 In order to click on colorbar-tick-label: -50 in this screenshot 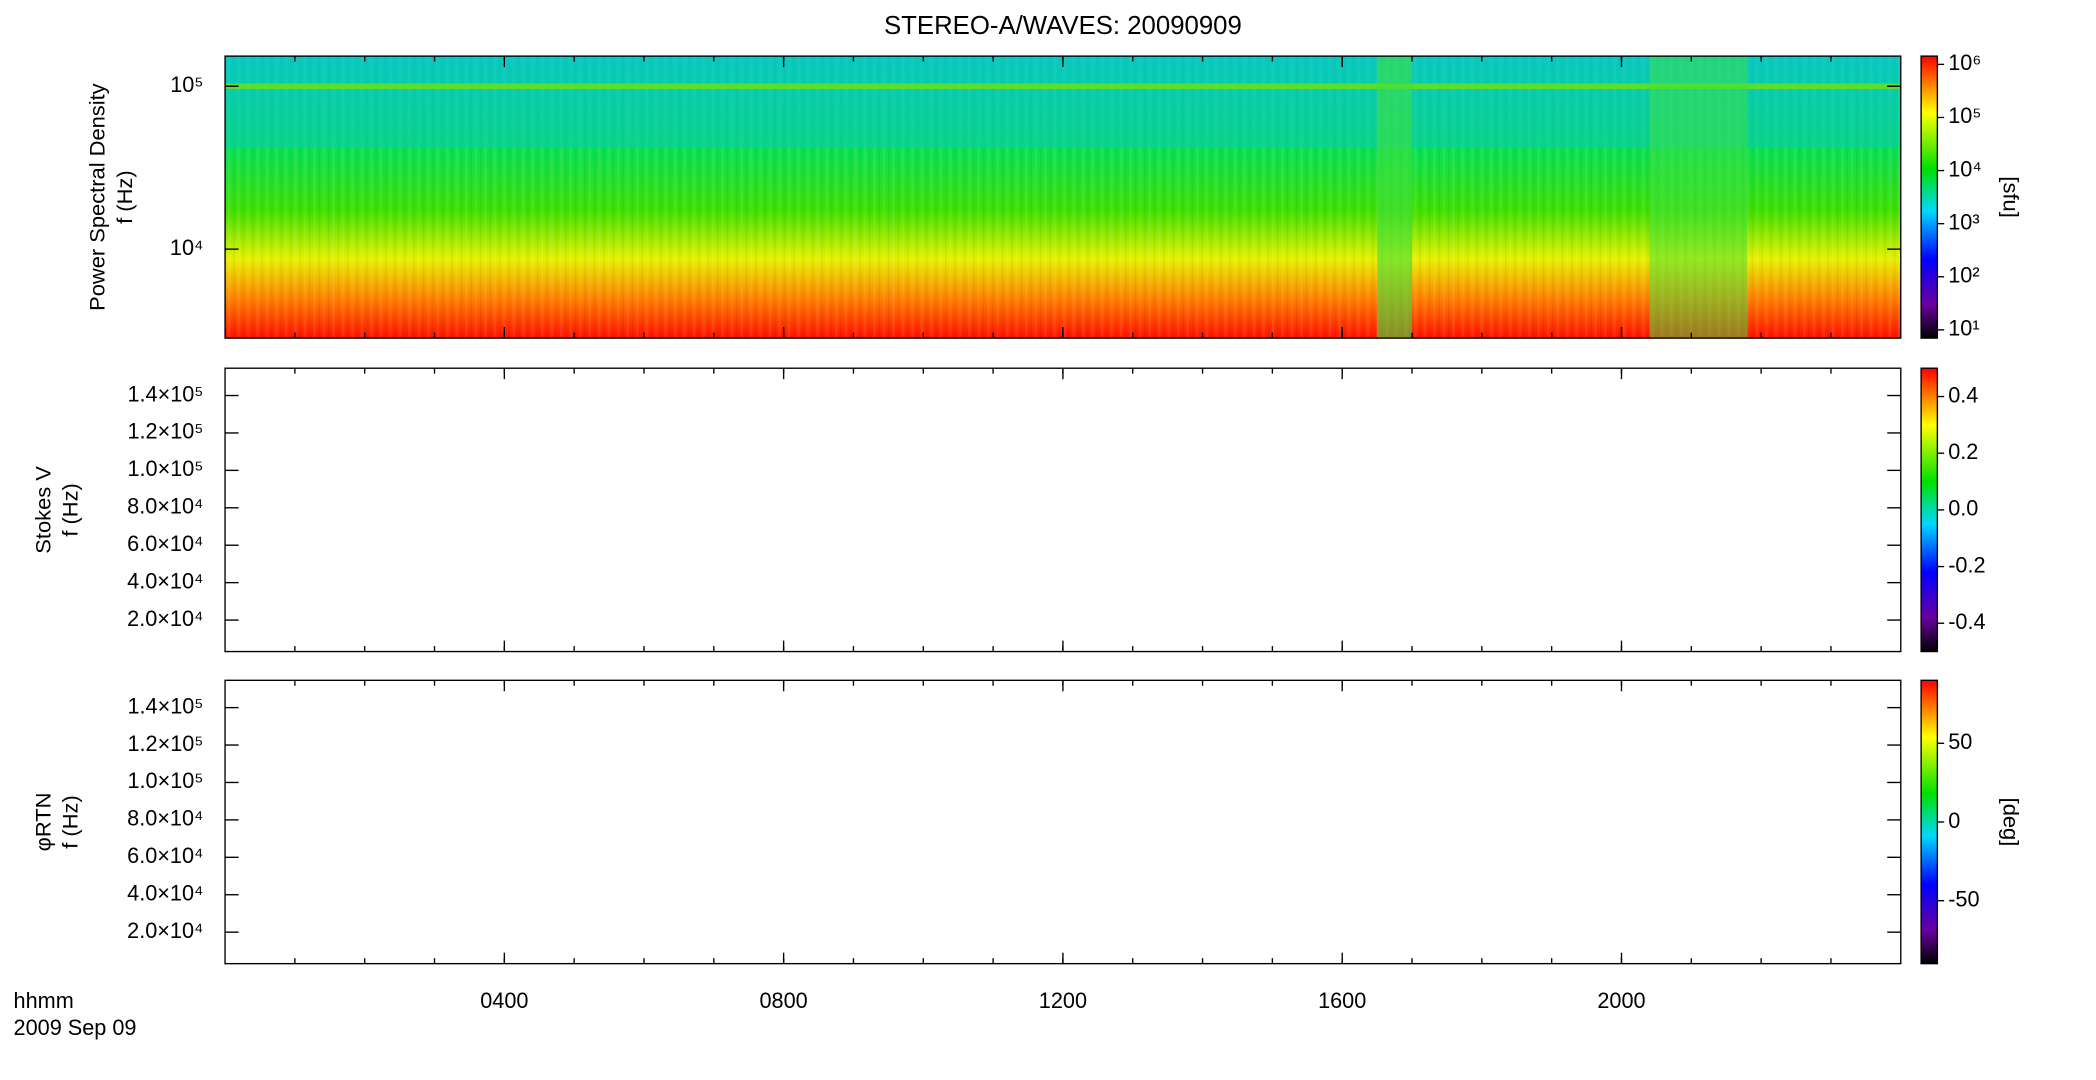, I will do `click(1963, 898)`.